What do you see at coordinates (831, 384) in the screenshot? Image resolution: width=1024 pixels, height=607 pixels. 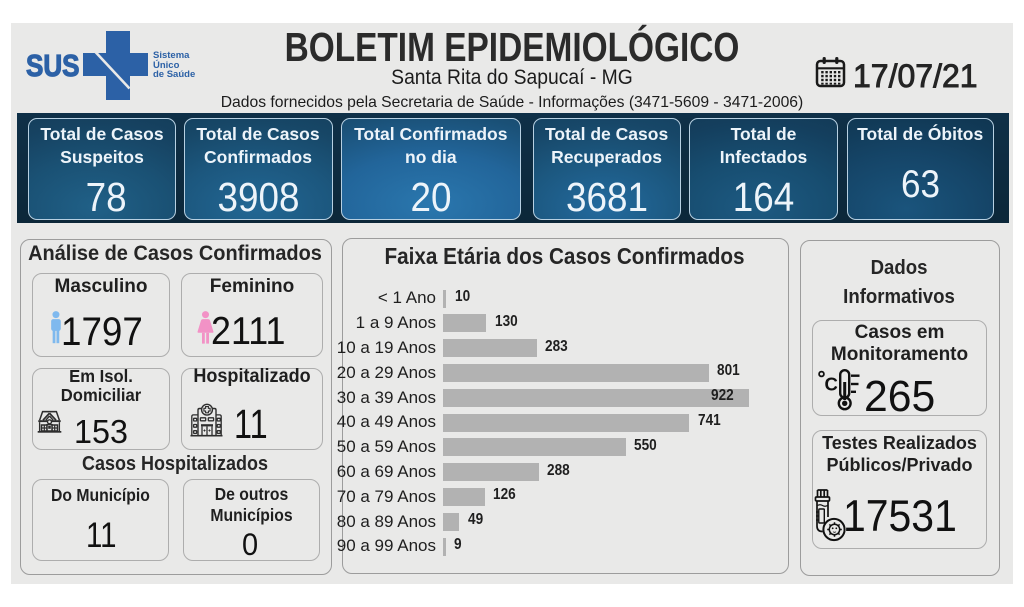 I see `svg-text: C` at bounding box center [831, 384].